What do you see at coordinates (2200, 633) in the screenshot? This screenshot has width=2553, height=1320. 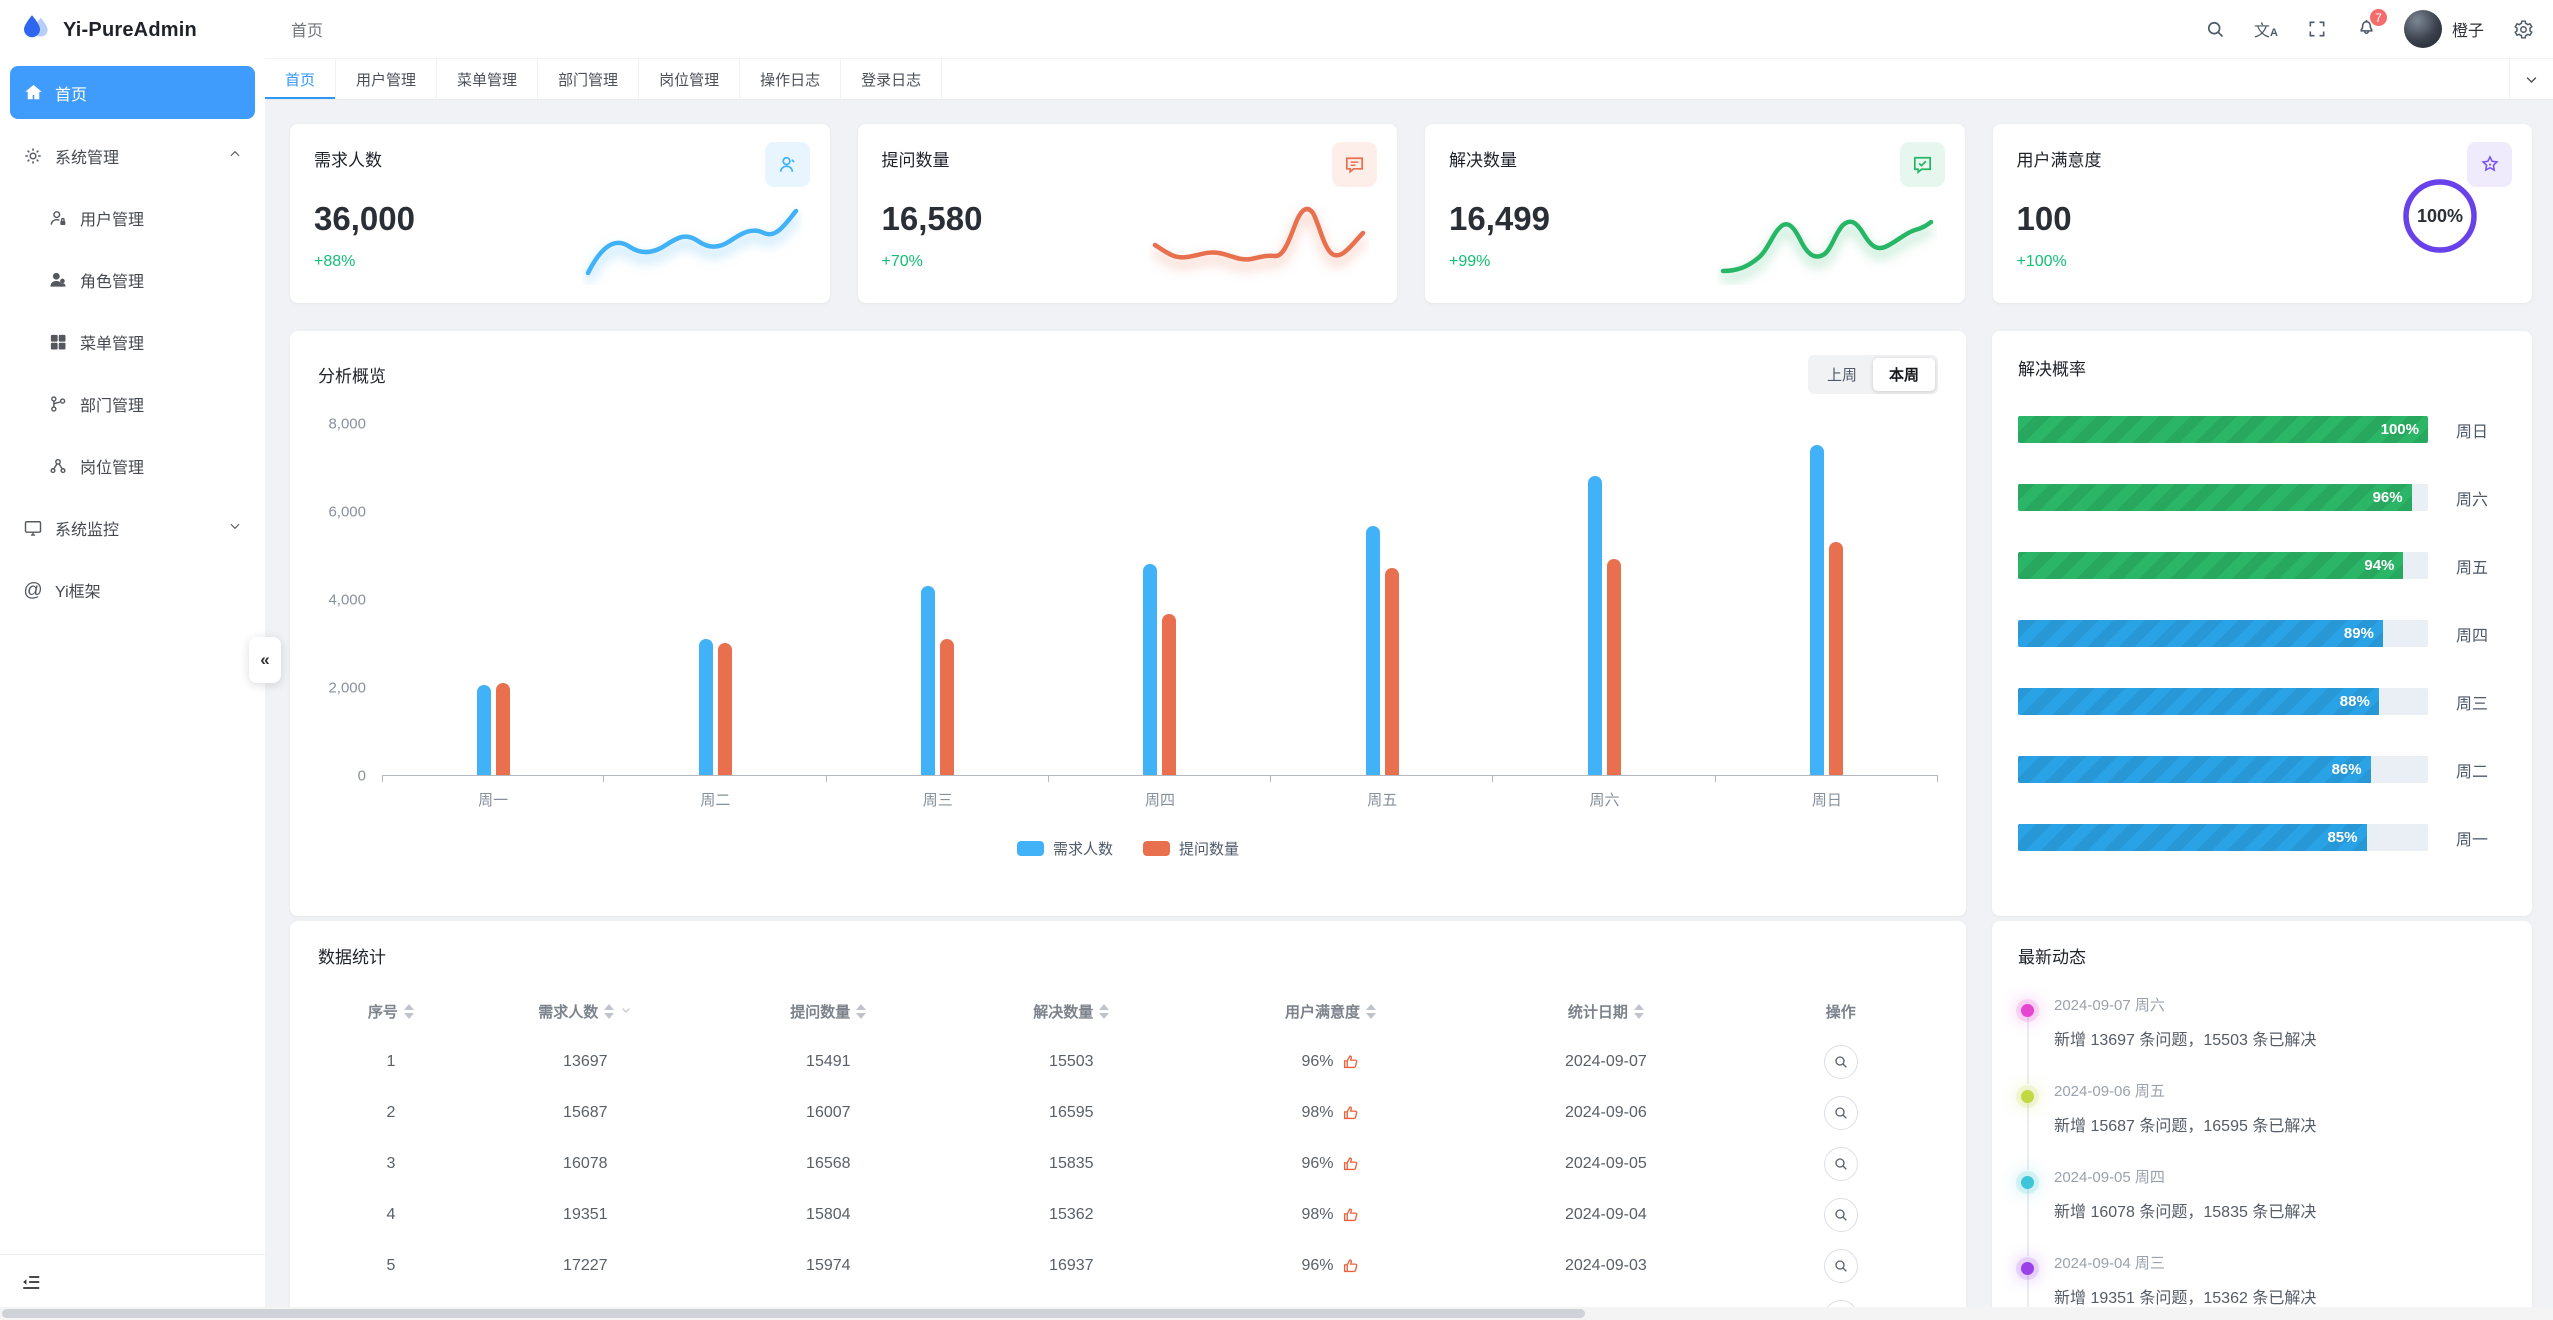 I see `progress-fill: 89%` at bounding box center [2200, 633].